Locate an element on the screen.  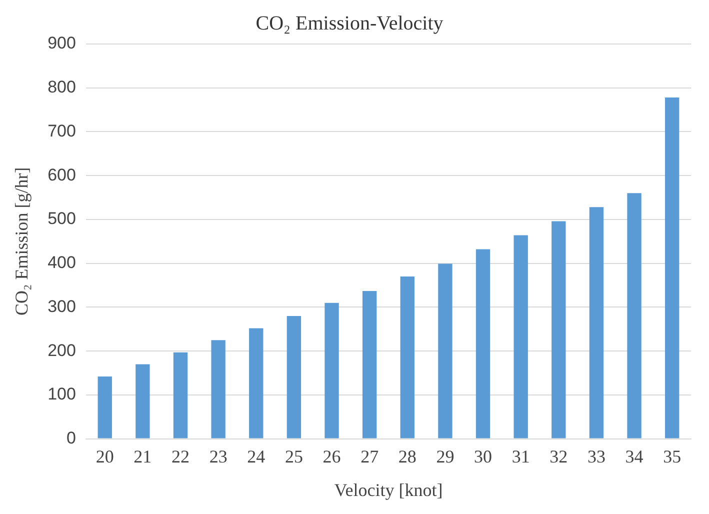
y-tick-label: 500 is located at coordinates (62, 218).